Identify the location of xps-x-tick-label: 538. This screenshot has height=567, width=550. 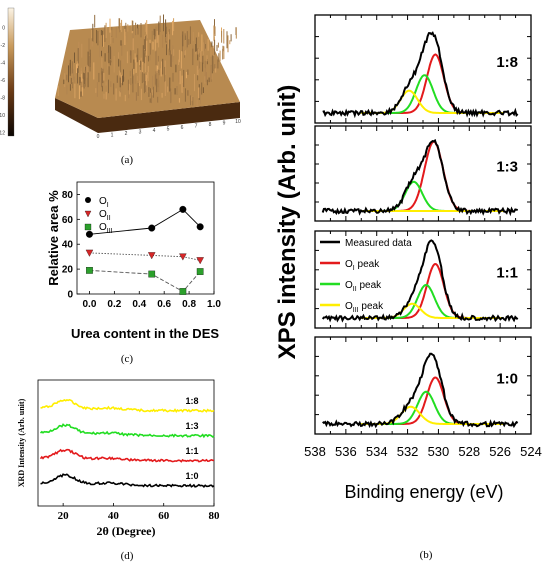
(315, 451).